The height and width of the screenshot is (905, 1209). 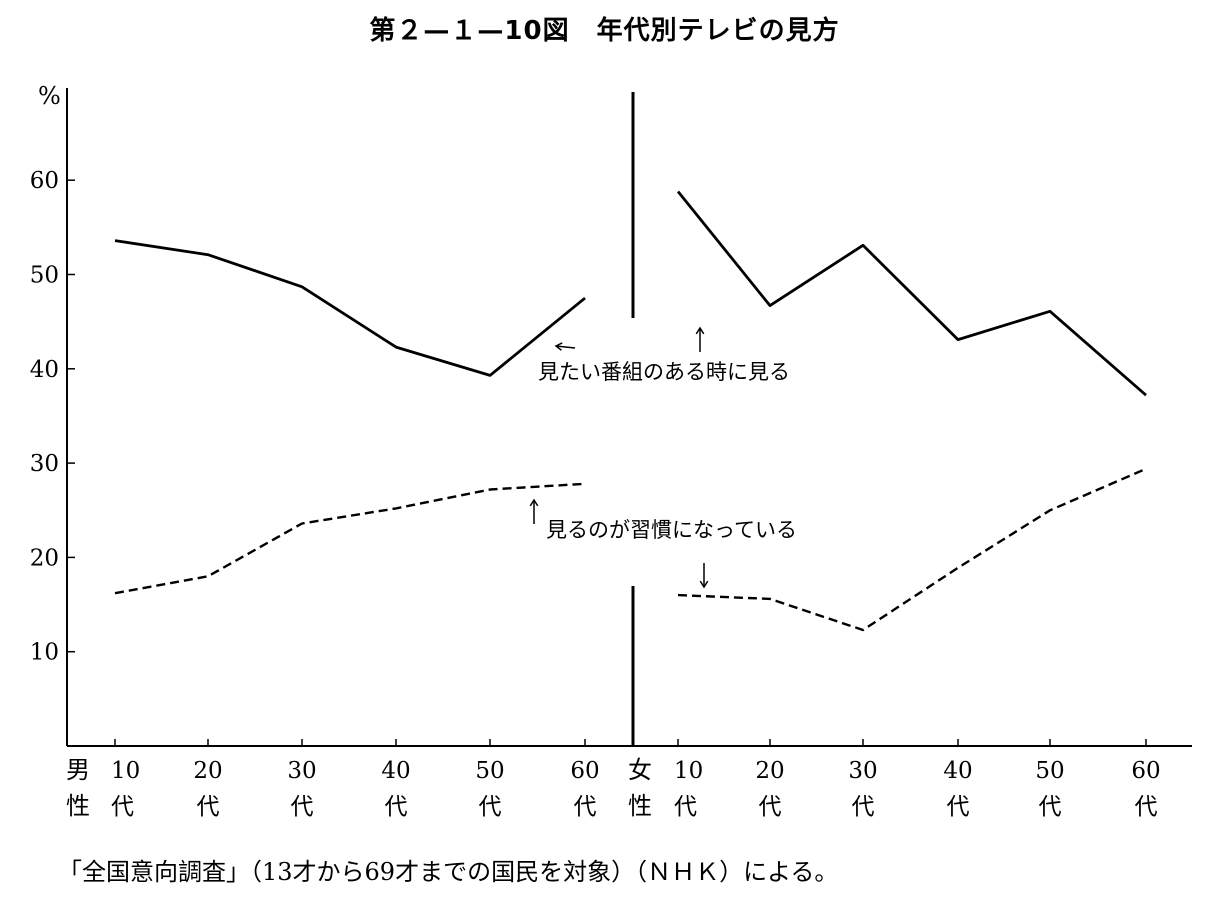 What do you see at coordinates (49, 96) in the screenshot?
I see `y-axis-unit-label: %` at bounding box center [49, 96].